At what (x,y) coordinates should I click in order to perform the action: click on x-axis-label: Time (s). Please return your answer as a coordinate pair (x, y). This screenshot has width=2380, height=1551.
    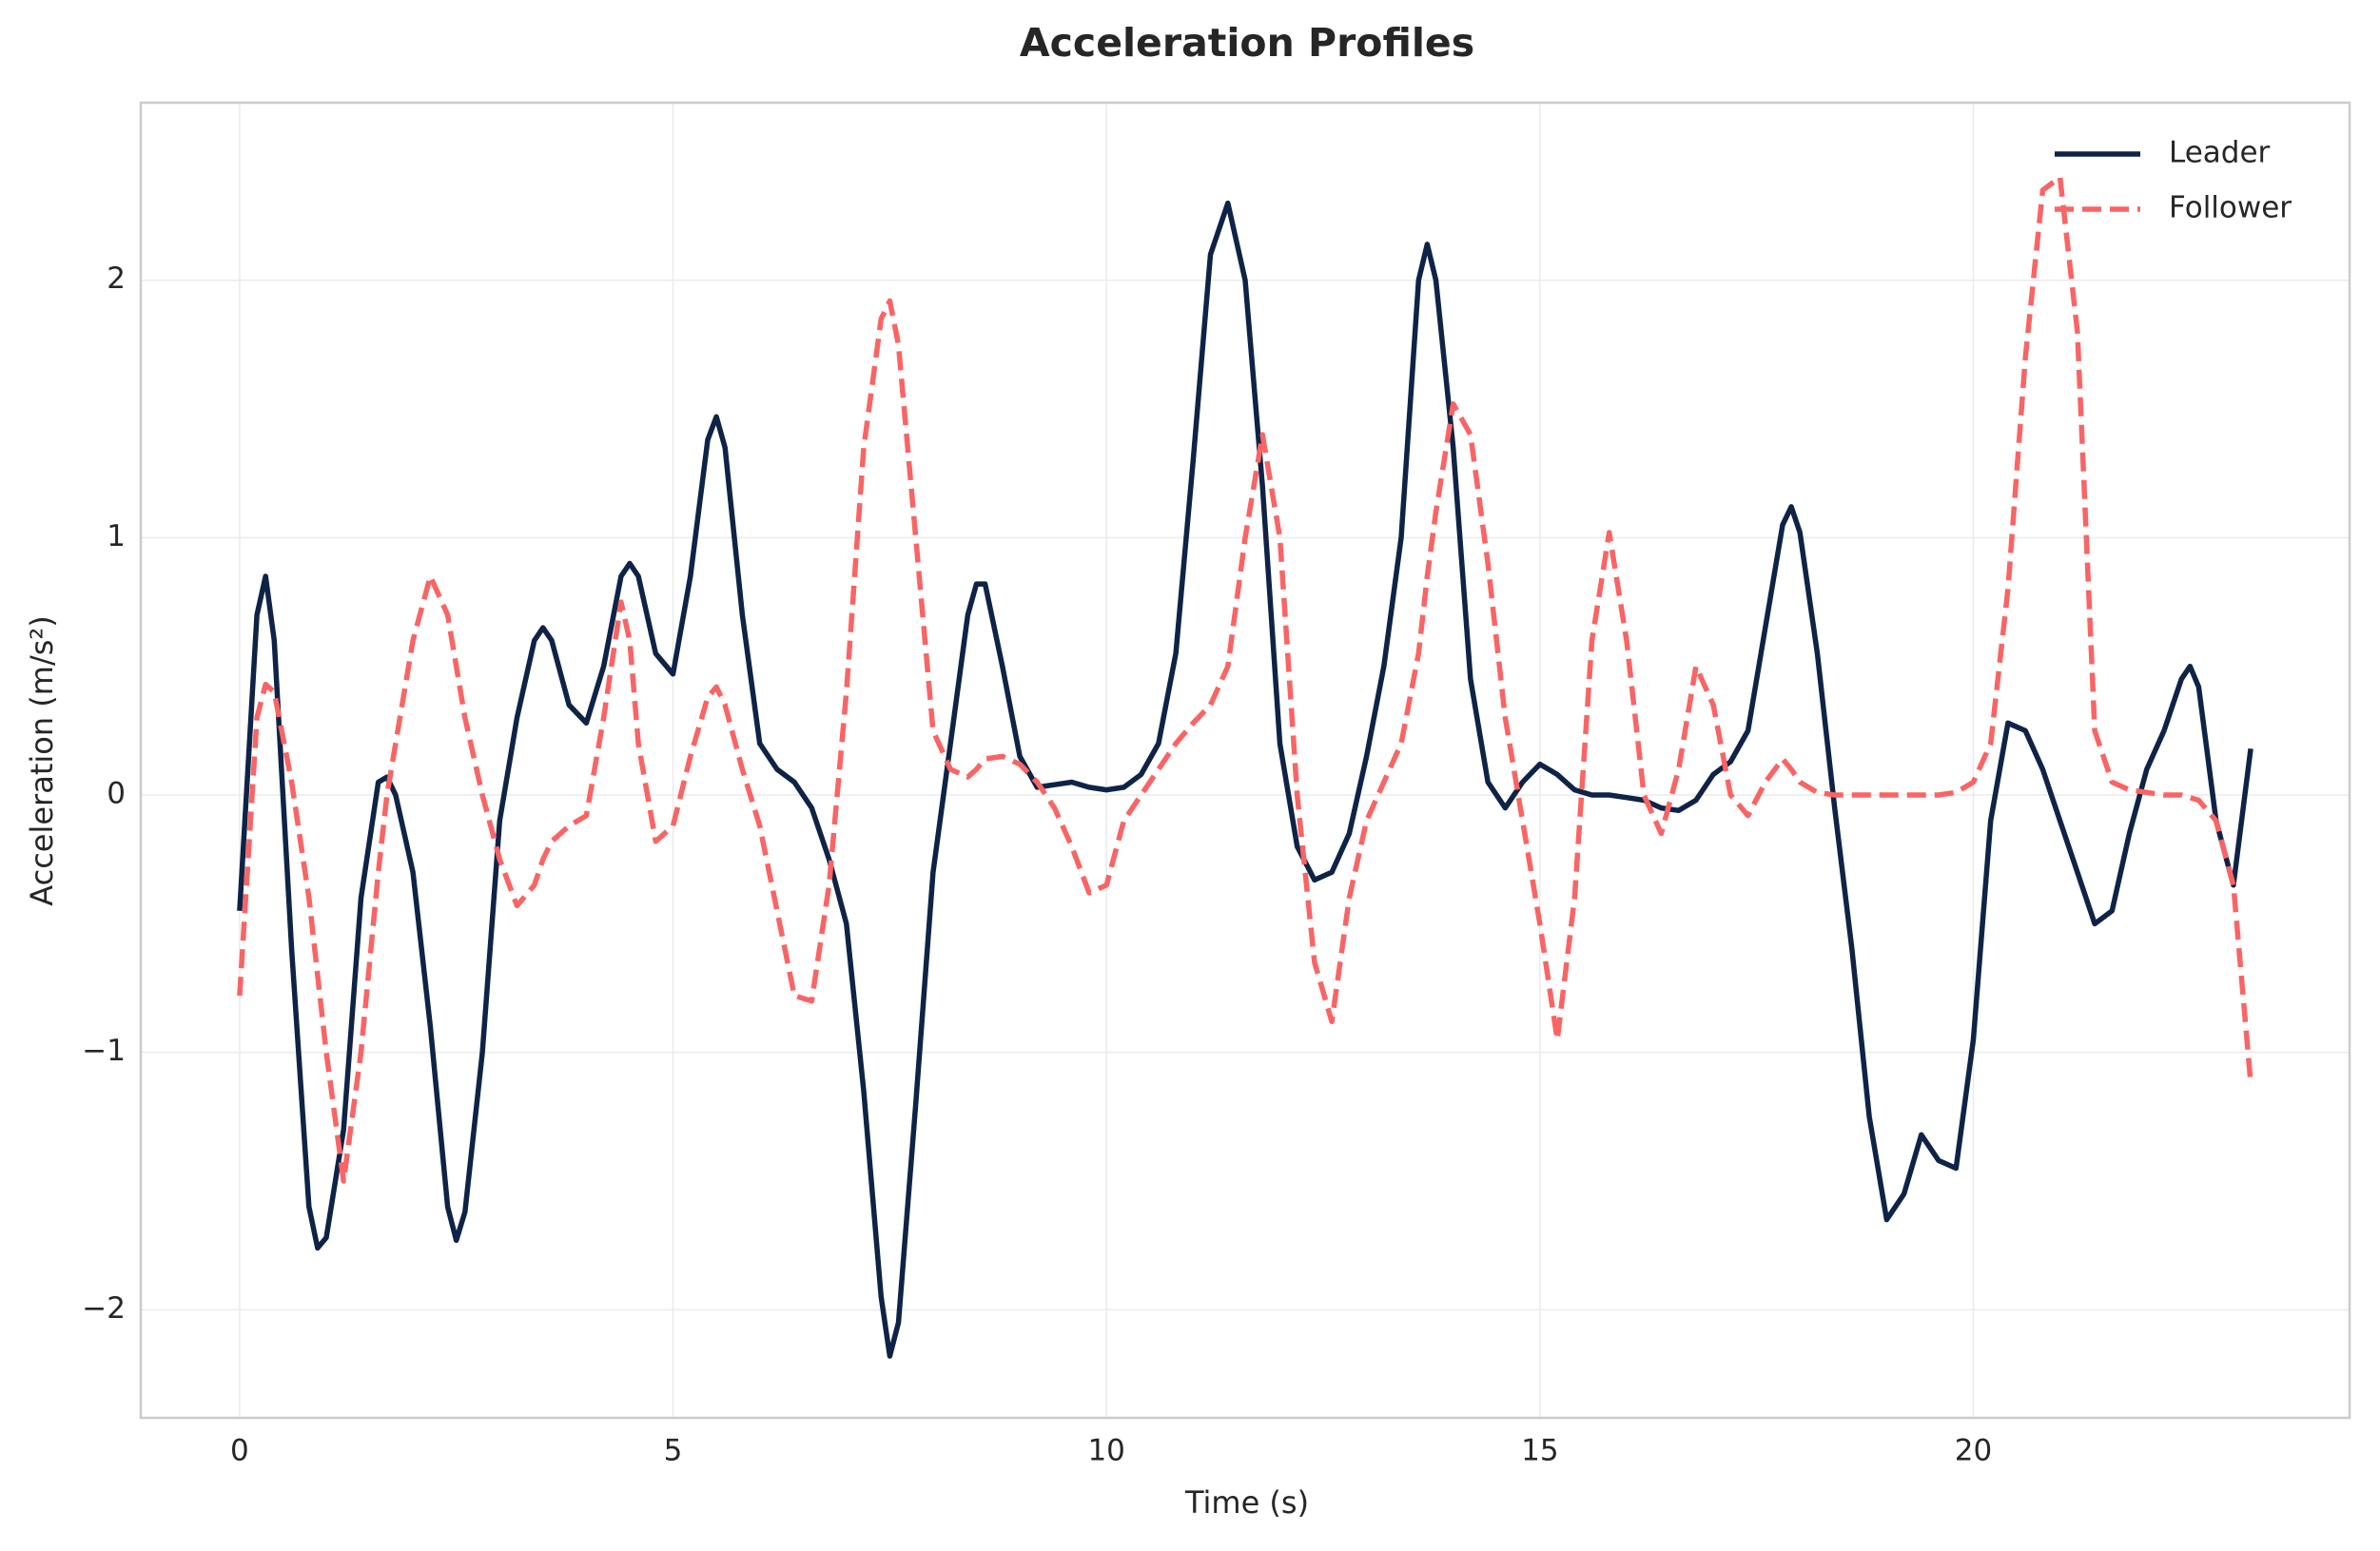
    Looking at the image, I should click on (1247, 1502).